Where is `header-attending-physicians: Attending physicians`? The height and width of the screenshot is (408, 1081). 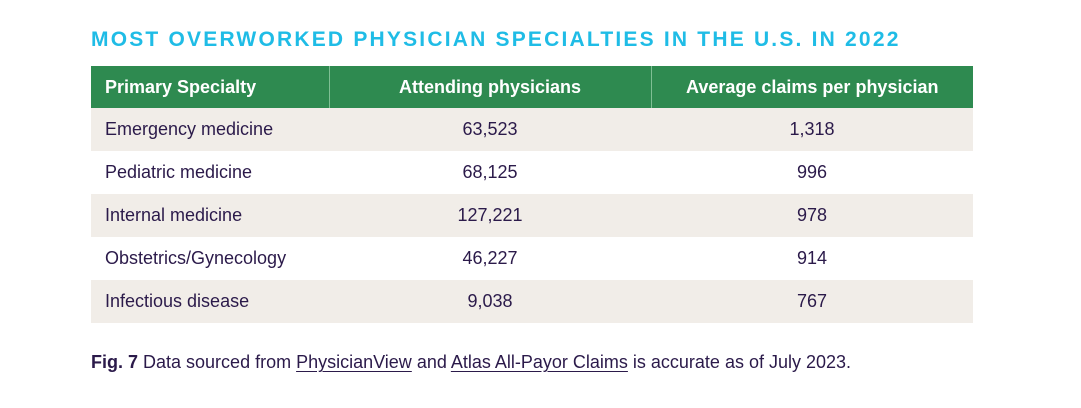 header-attending-physicians: Attending physicians is located at coordinates (489, 87).